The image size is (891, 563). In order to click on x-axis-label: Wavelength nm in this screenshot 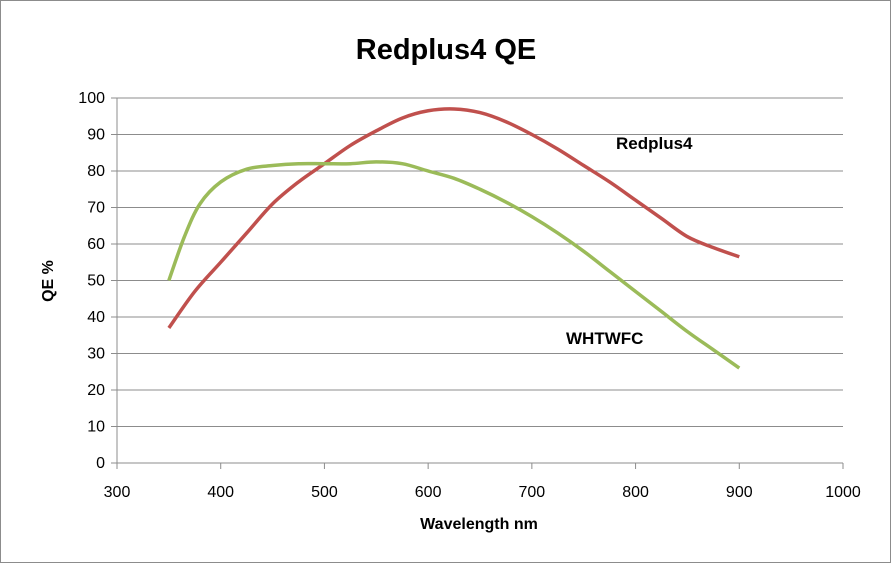, I will do `click(479, 524)`.